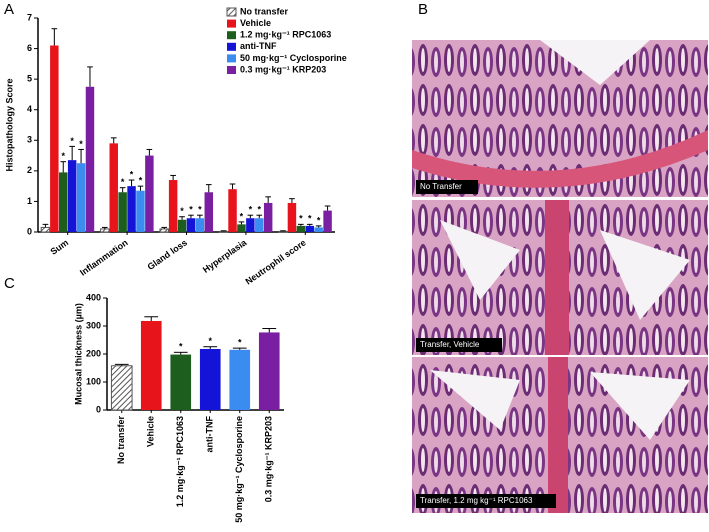 The width and height of the screenshot is (709, 532). I want to click on x-tick-label: Neutrophil score, so click(275, 261).